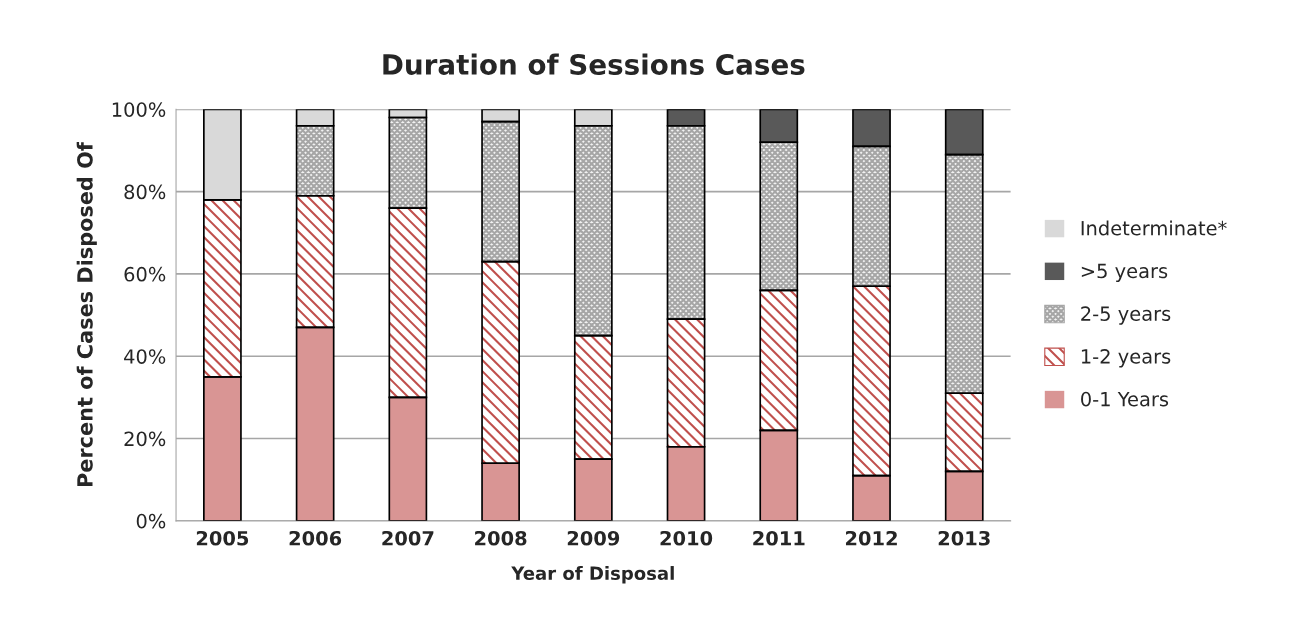 This screenshot has height=643, width=1304. What do you see at coordinates (686, 538) in the screenshot?
I see `x-tick-label: 2010` at bounding box center [686, 538].